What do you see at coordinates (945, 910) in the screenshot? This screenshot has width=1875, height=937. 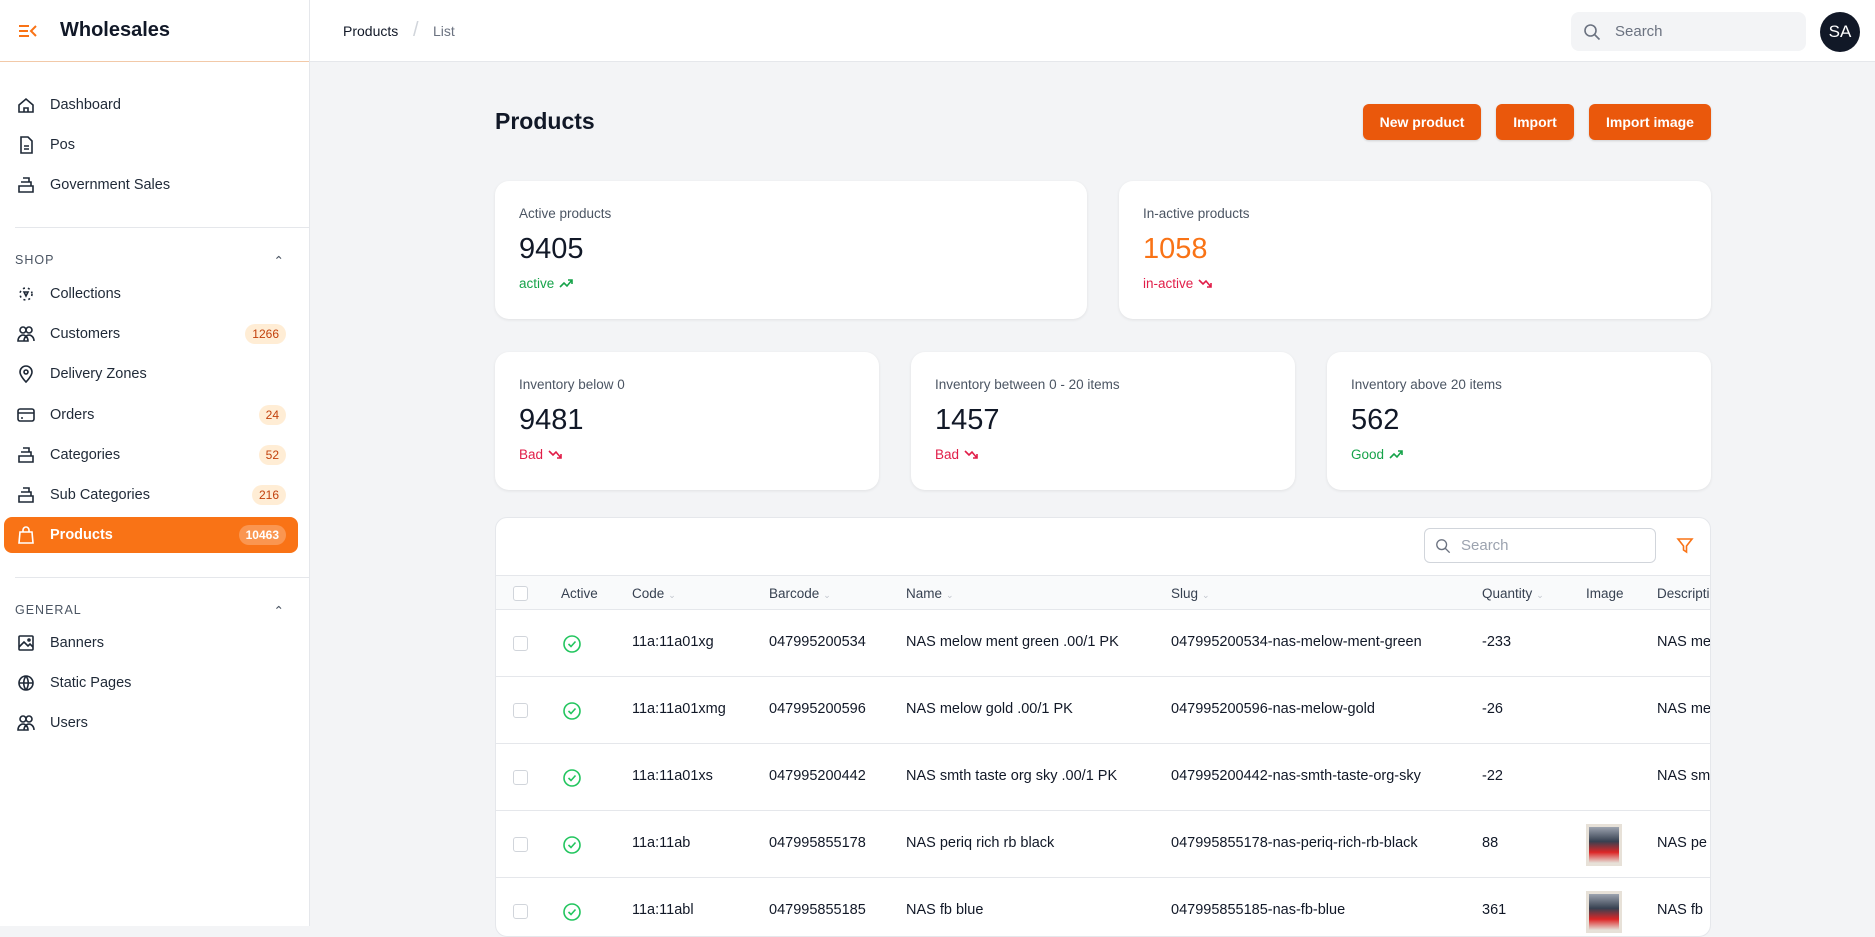 I see `cell-name: NAS fb blue` at bounding box center [945, 910].